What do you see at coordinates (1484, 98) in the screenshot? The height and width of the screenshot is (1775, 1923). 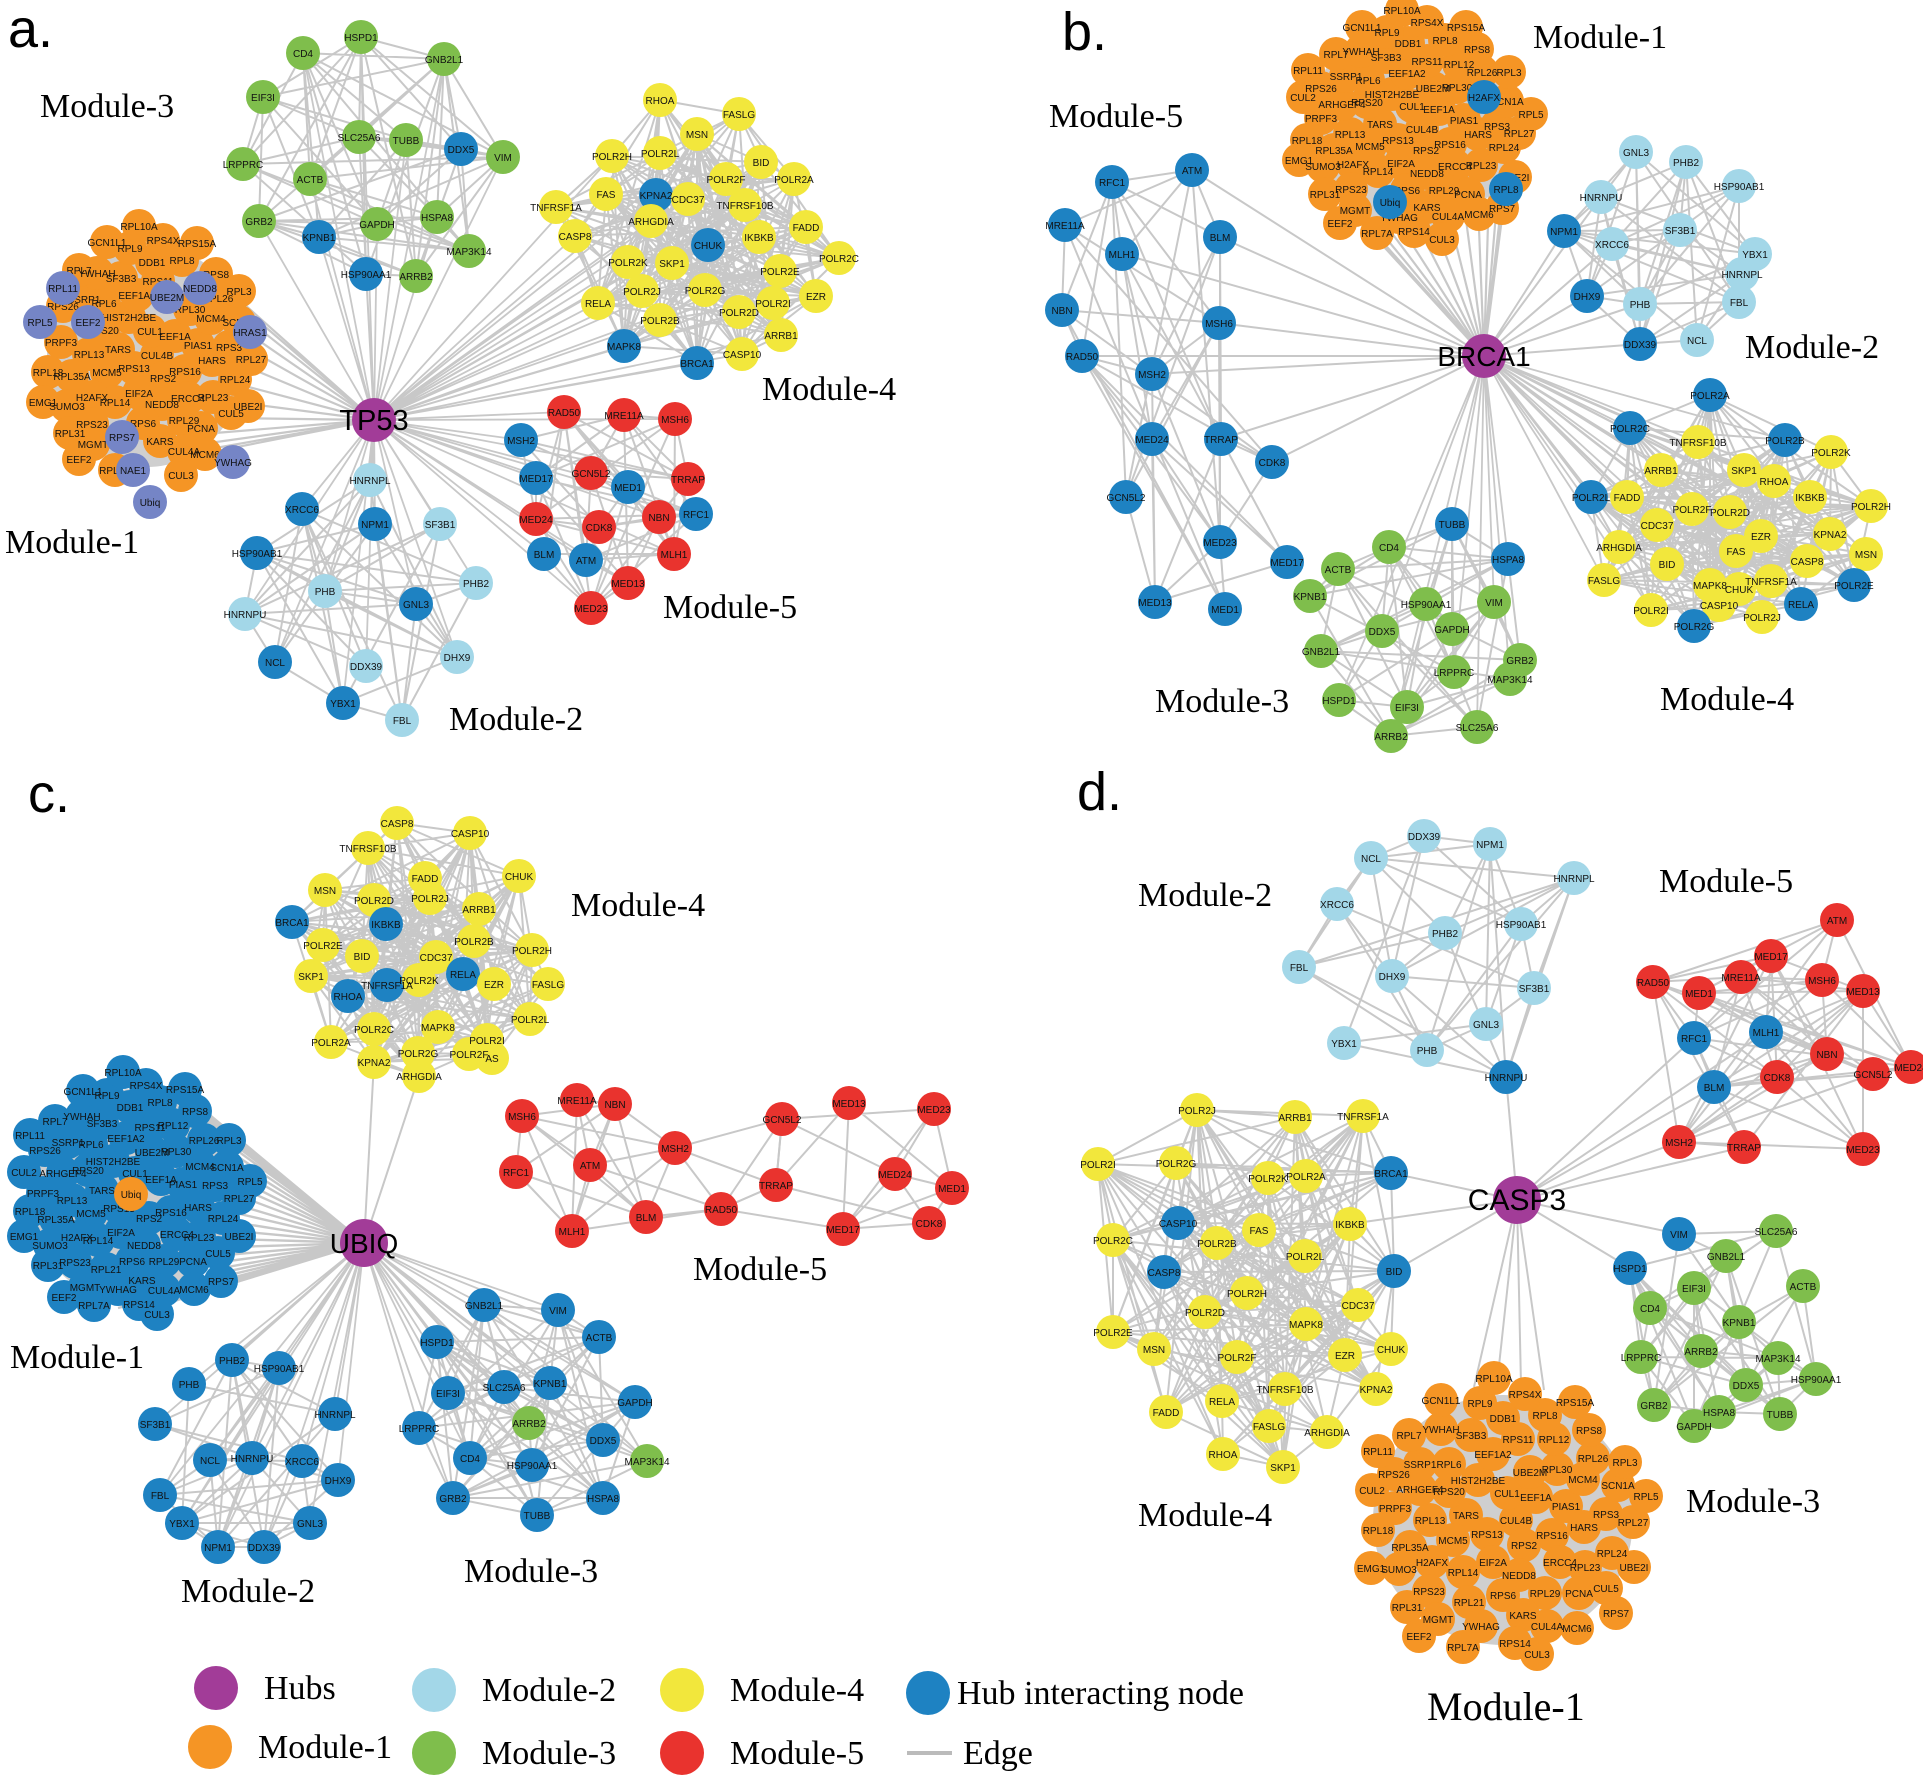 I see `svg-text: H2AFX` at bounding box center [1484, 98].